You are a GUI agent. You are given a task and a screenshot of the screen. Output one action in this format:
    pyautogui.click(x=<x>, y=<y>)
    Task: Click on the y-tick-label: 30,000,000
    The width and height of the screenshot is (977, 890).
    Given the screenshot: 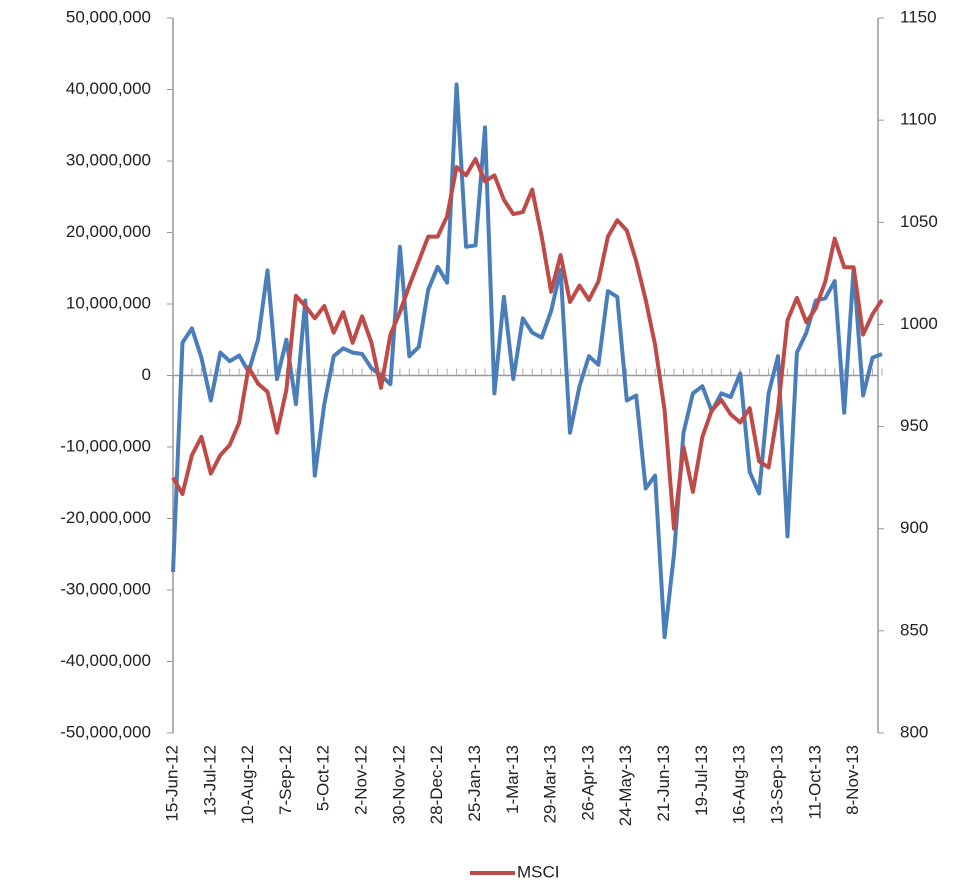 What is the action you would take?
    pyautogui.click(x=108, y=159)
    